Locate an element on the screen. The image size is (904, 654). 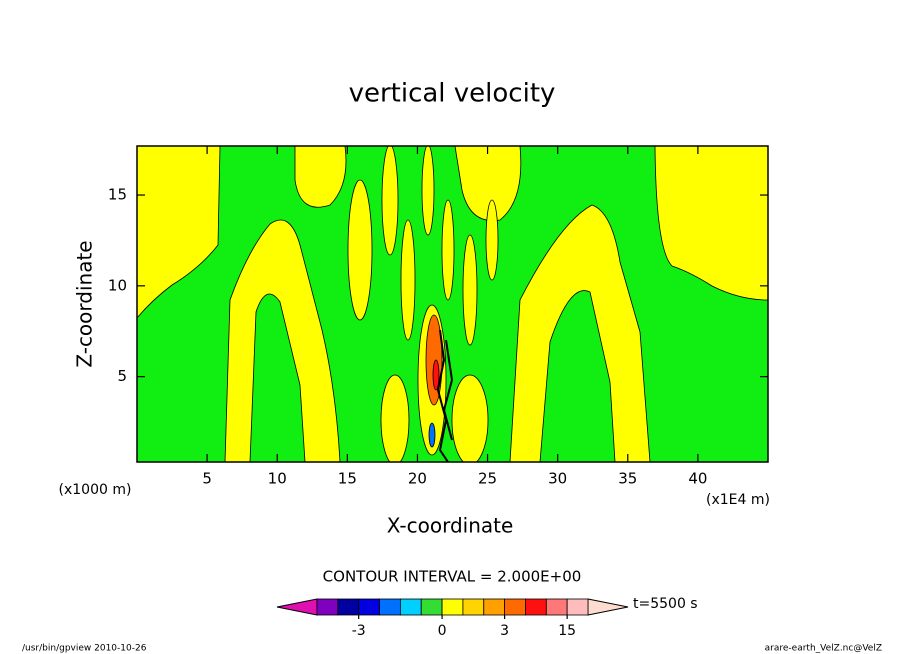
x-tick-label: 20 is located at coordinates (417, 479).